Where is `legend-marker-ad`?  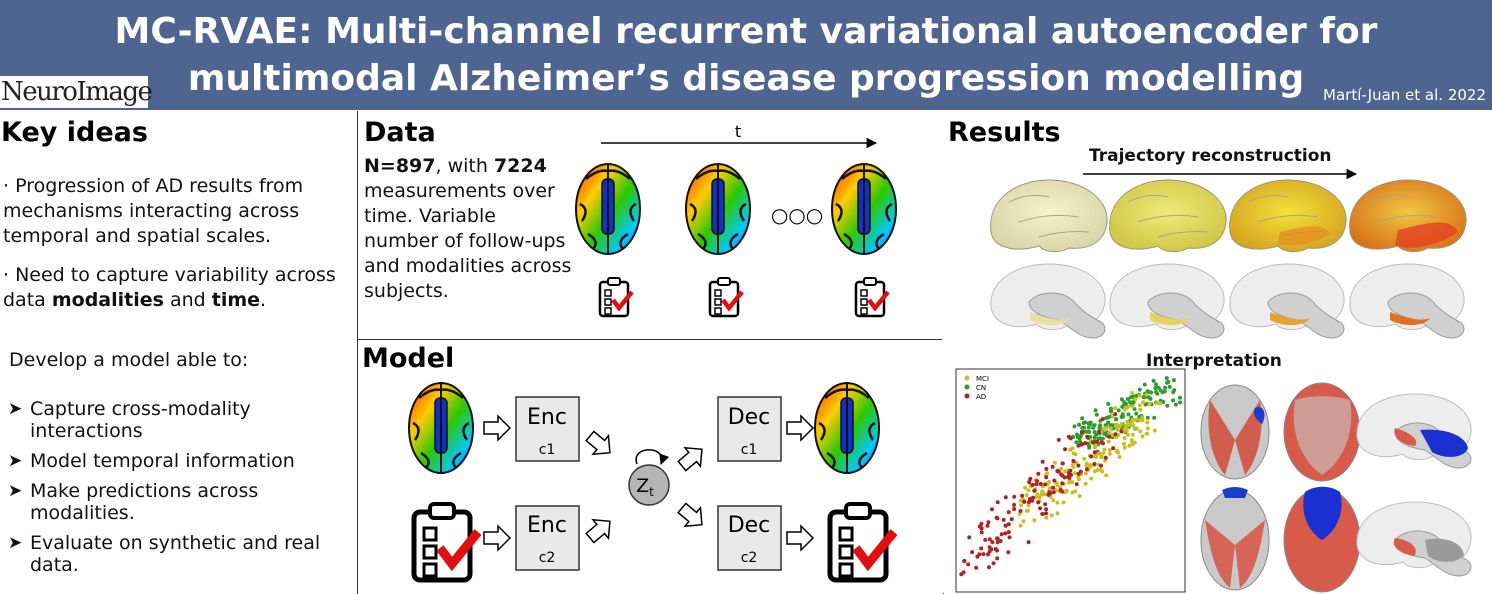
legend-marker-ad is located at coordinates (967, 396).